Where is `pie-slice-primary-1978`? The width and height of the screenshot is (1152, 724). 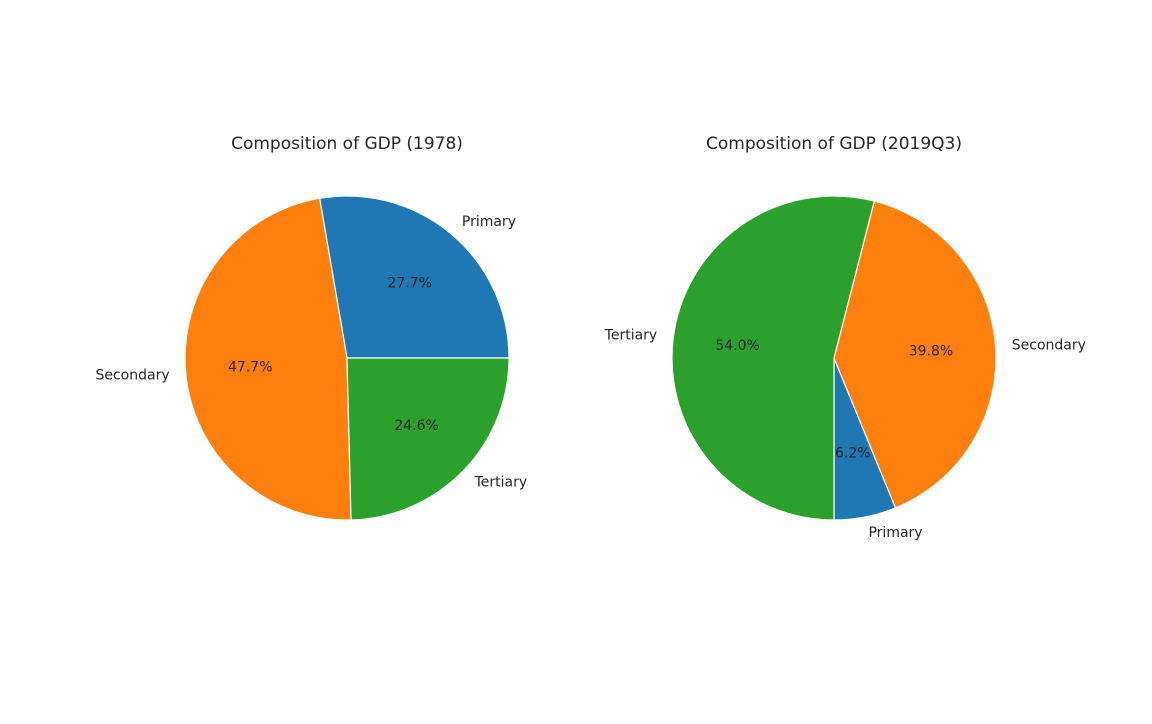
pie-slice-primary-1978 is located at coordinates (414, 277).